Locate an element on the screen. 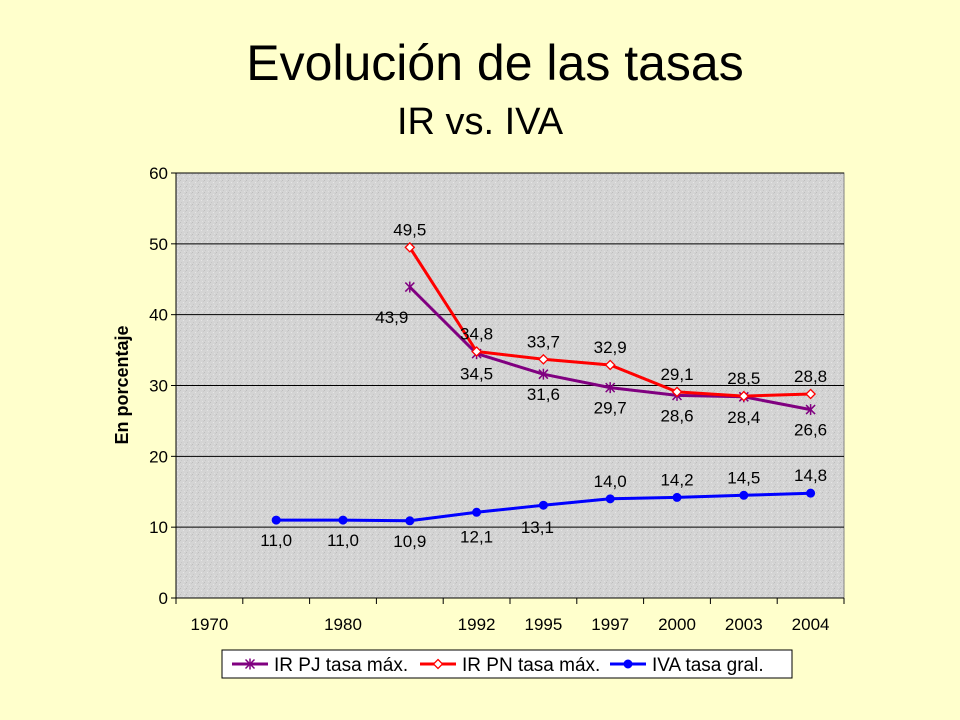 The height and width of the screenshot is (720, 960). data-label: 49,5 is located at coordinates (409, 229).